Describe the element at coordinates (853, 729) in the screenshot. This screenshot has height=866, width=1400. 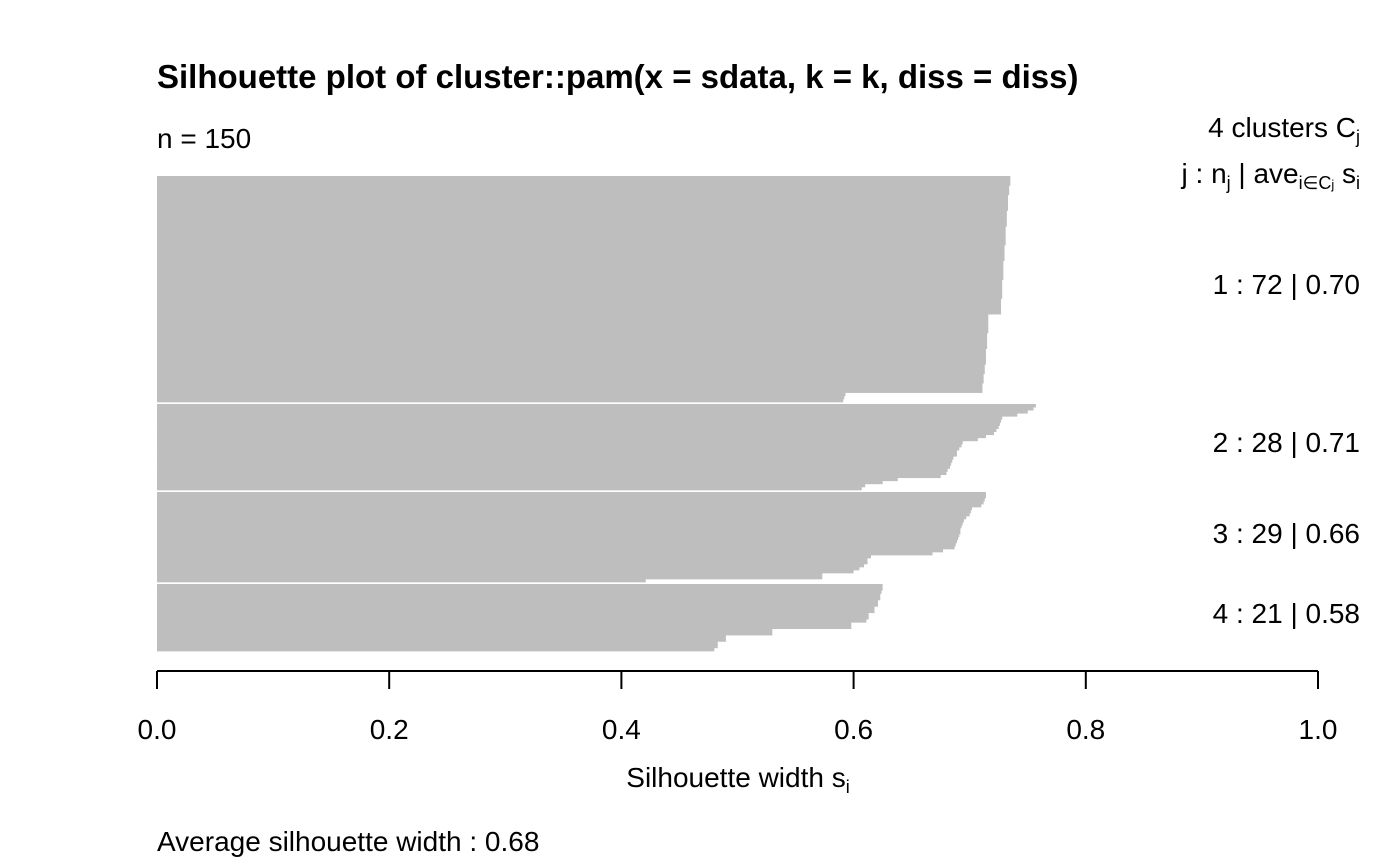
I see `x-tick-label-3: 0.6` at that location.